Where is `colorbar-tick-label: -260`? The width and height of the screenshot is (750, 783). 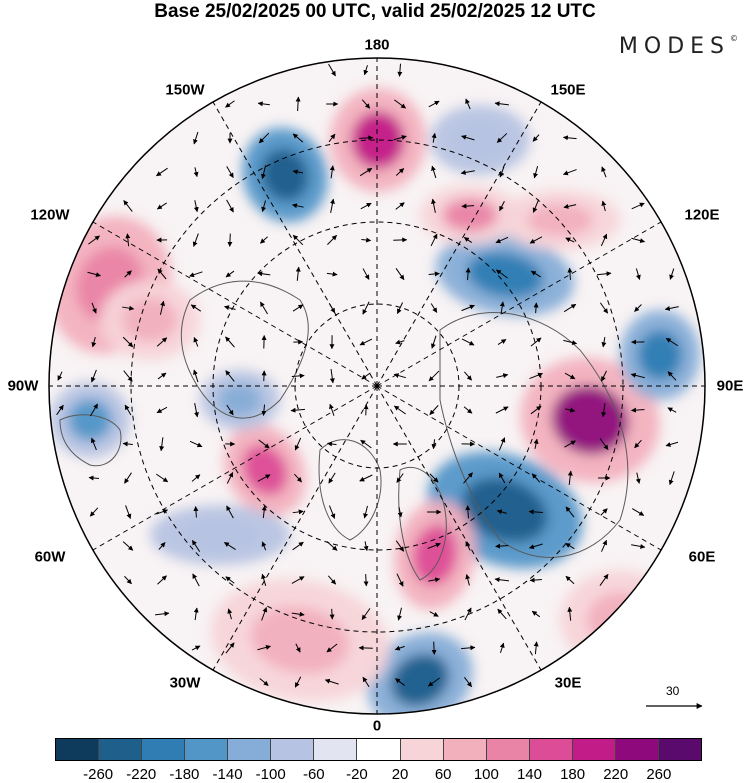
colorbar-tick-label: -260 is located at coordinates (98, 774).